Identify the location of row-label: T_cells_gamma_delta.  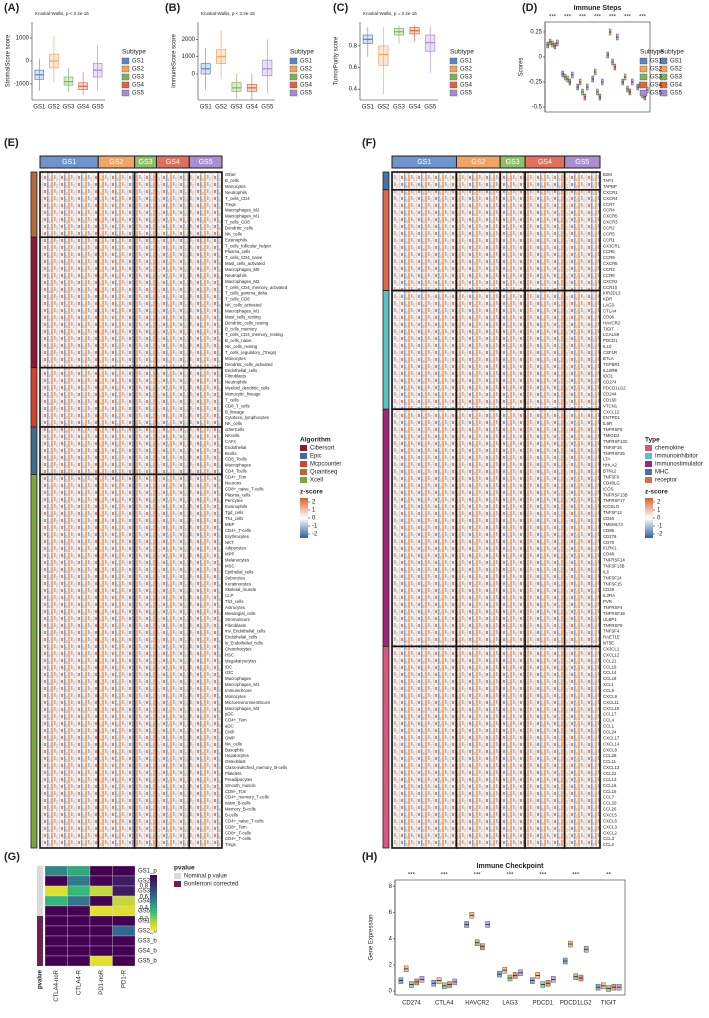
(246, 293).